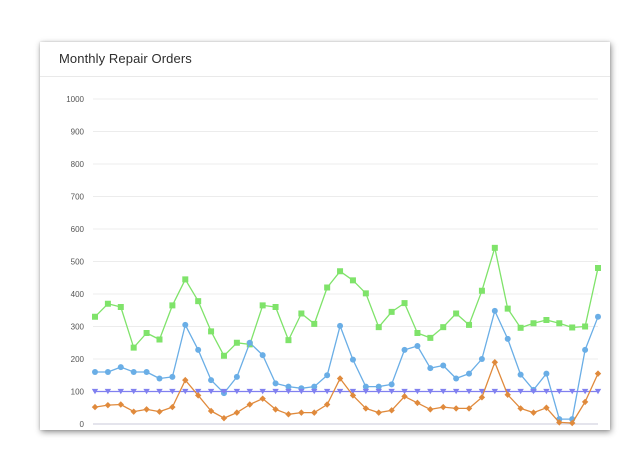 The image size is (640, 470). I want to click on y-tick-label: 600, so click(78, 229).